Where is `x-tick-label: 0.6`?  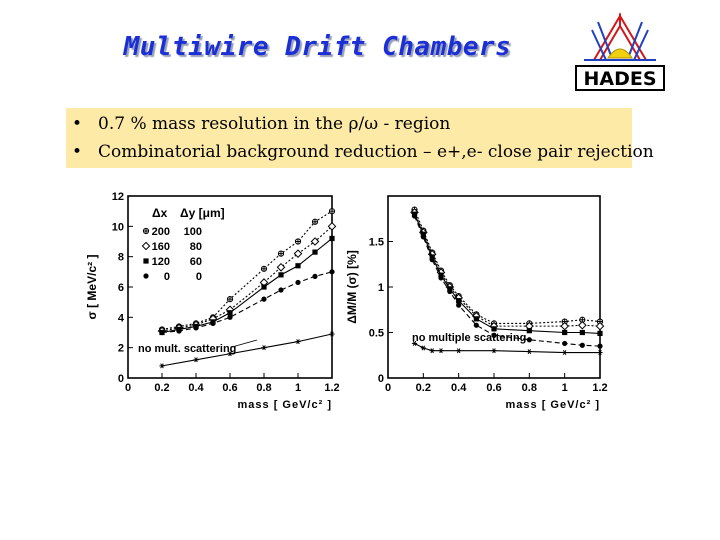 x-tick-label: 0.6 is located at coordinates (493, 388).